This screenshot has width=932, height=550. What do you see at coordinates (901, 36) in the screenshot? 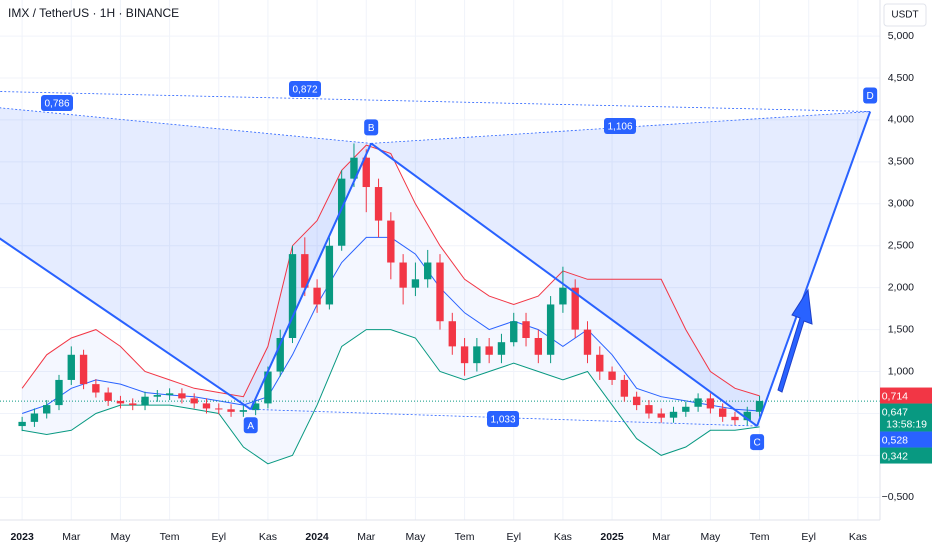
I see `y-tick-label: 5,000` at bounding box center [901, 36].